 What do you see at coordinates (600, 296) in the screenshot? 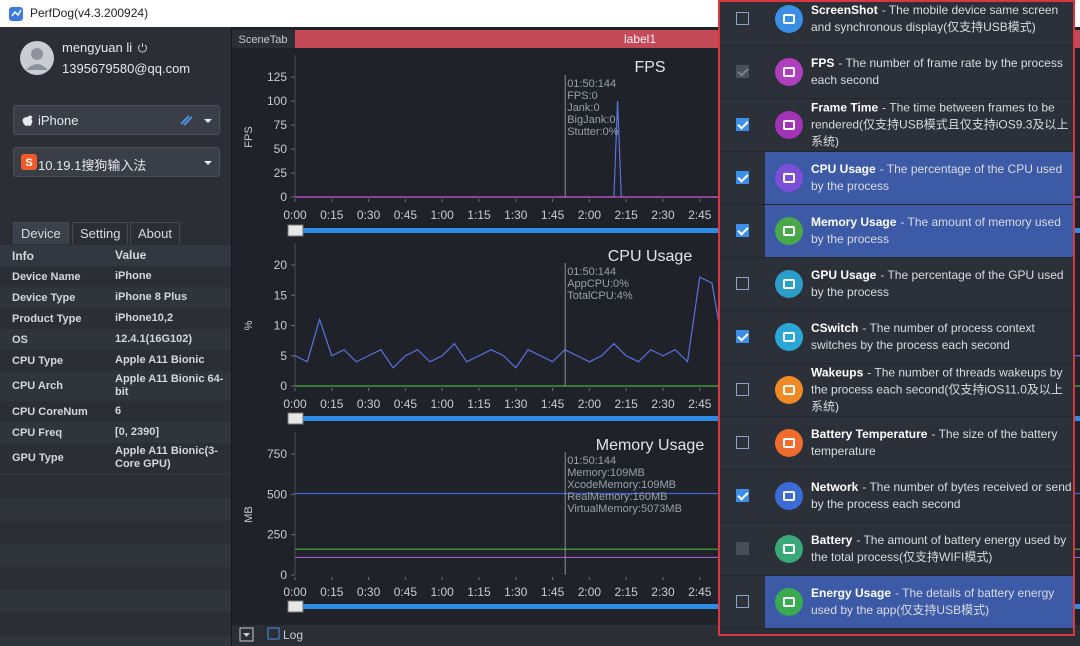
I see `tooltip-line: TotalCPU:4%` at bounding box center [600, 296].